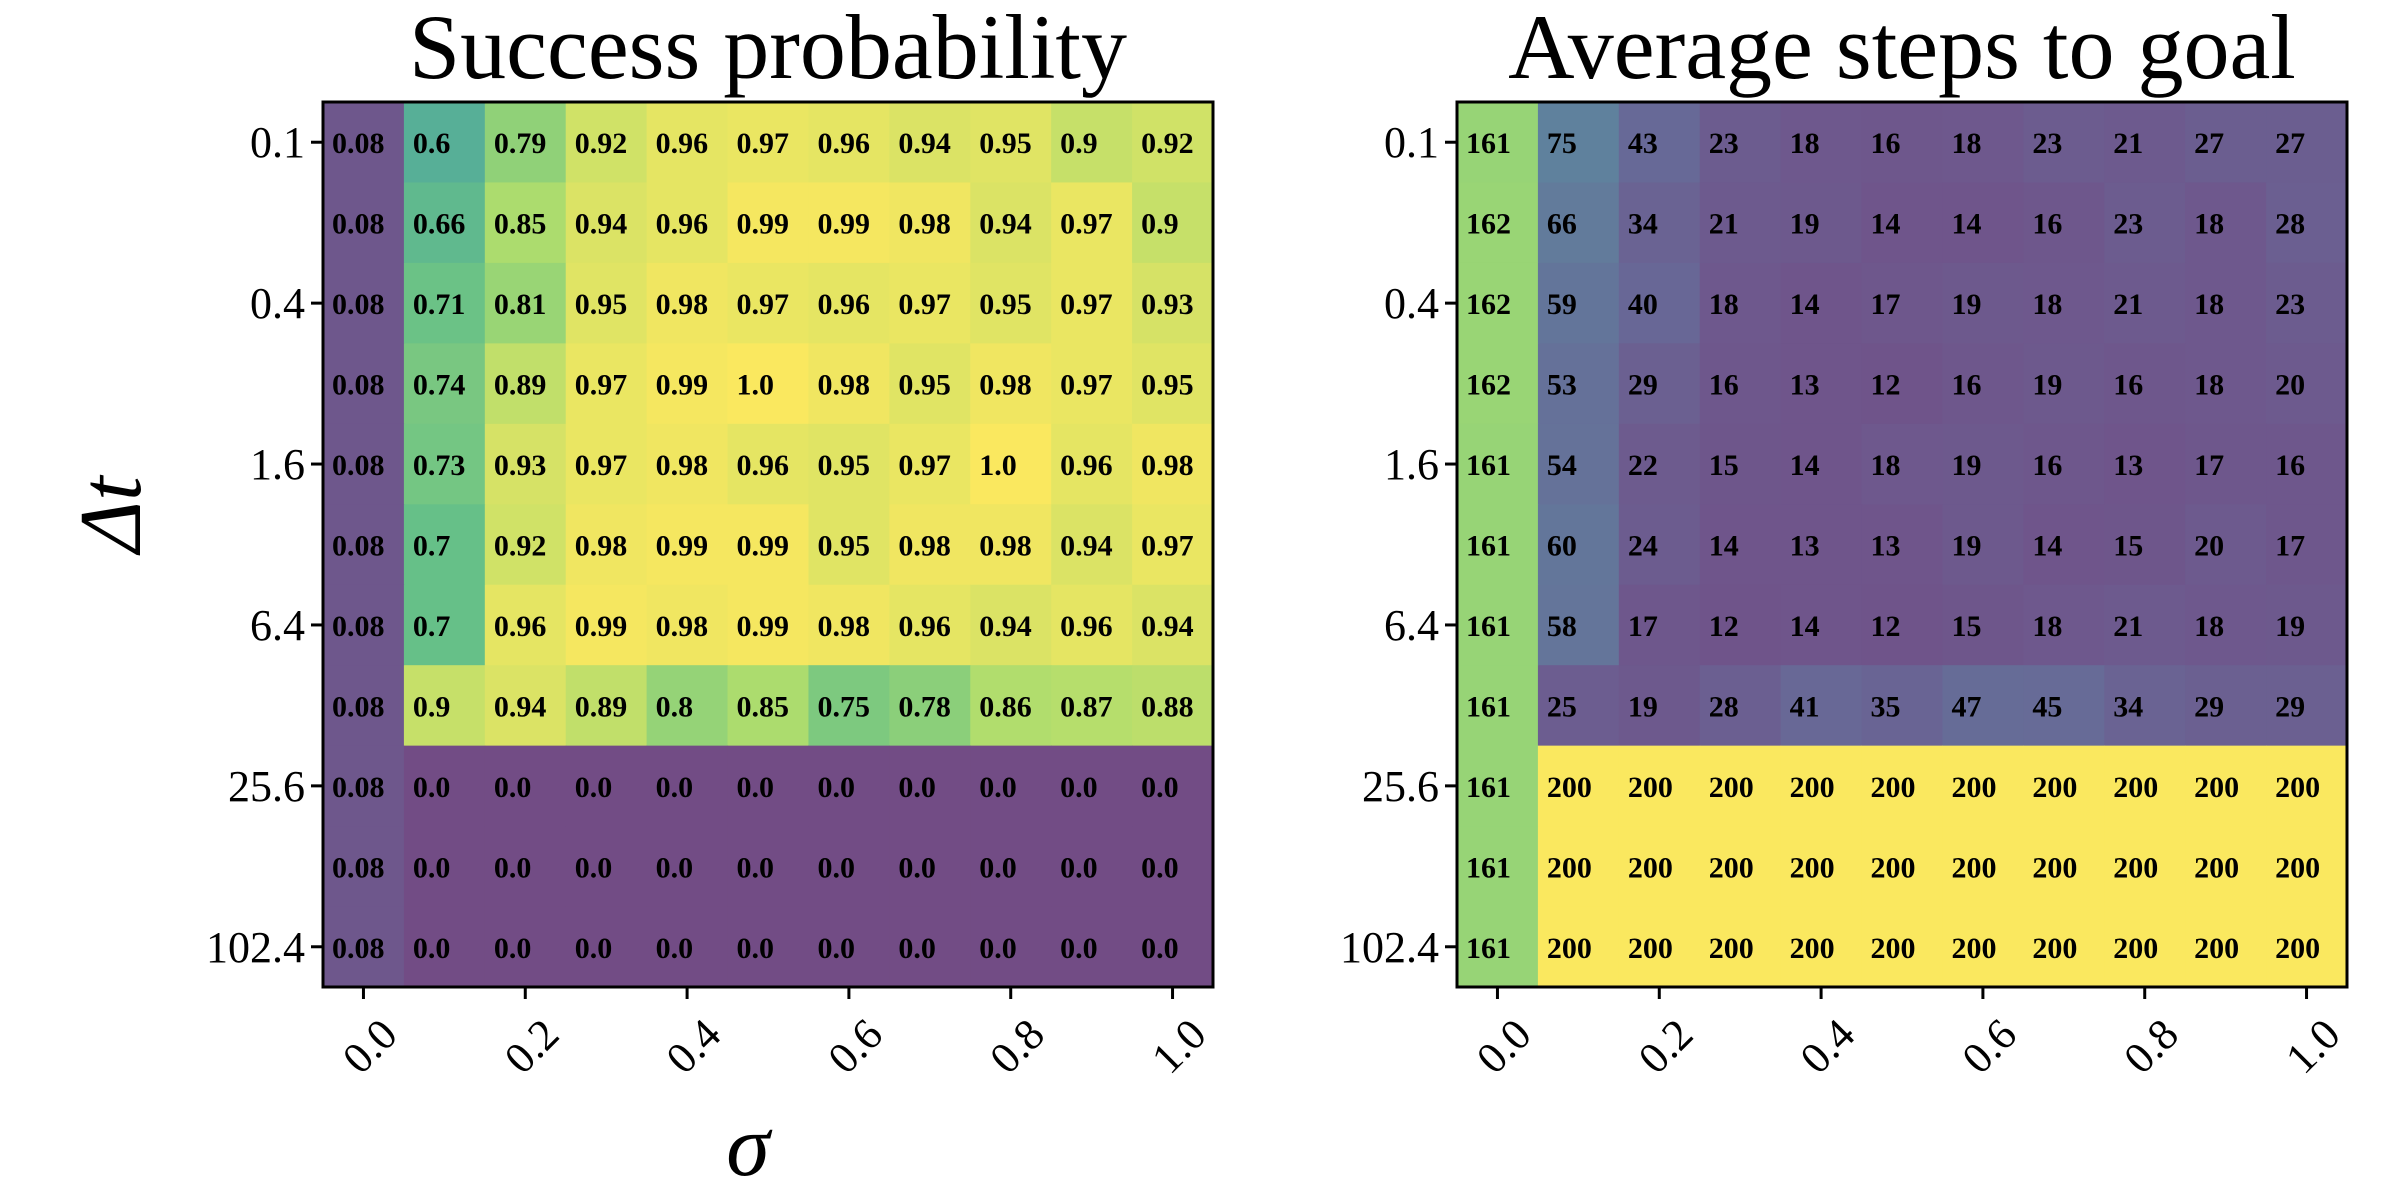  What do you see at coordinates (520, 465) in the screenshot?
I see `cell-value-label: 0.93` at bounding box center [520, 465].